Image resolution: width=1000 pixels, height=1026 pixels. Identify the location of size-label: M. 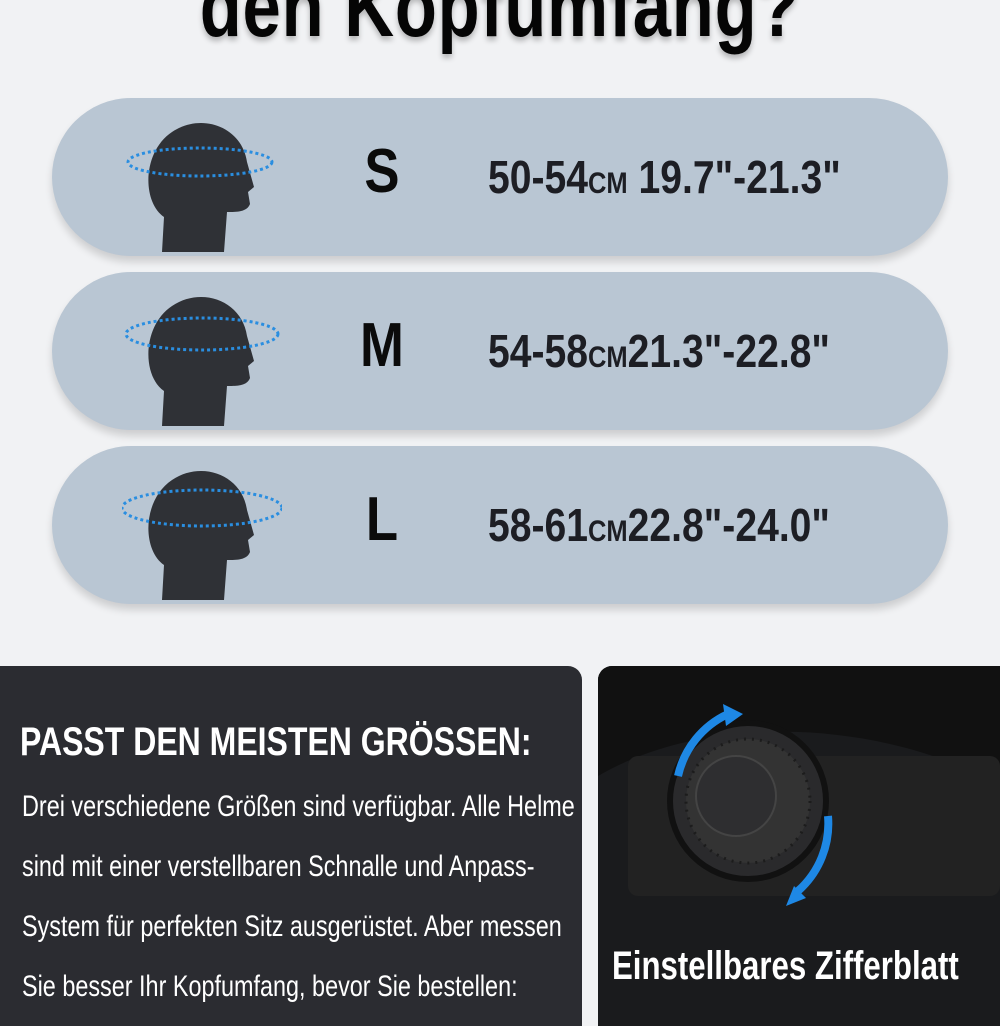
(382, 345).